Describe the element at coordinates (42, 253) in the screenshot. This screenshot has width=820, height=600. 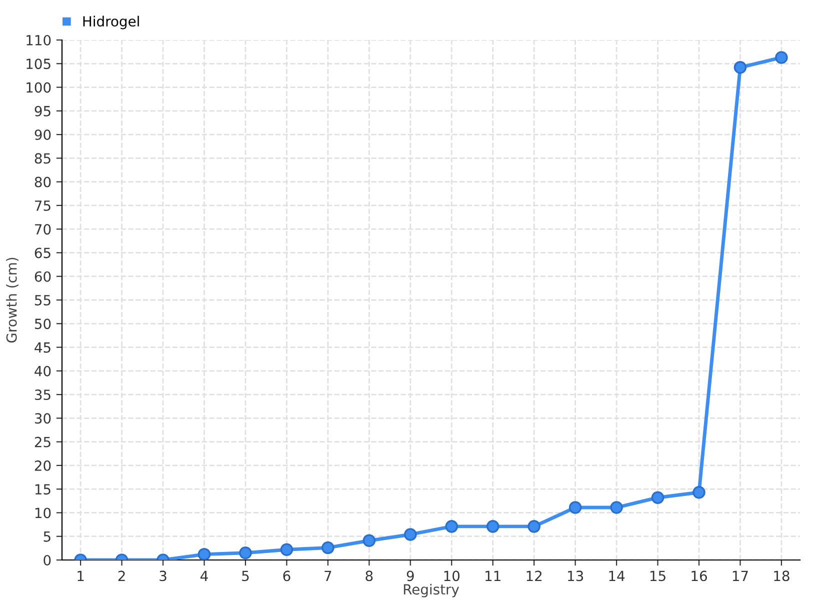
I see `y-tick-label: 65` at that location.